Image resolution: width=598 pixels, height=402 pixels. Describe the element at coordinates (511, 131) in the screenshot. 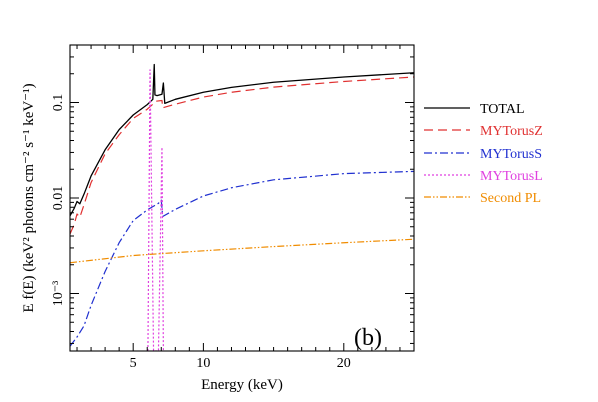

I see `legend-label: MYTorusZ` at that location.